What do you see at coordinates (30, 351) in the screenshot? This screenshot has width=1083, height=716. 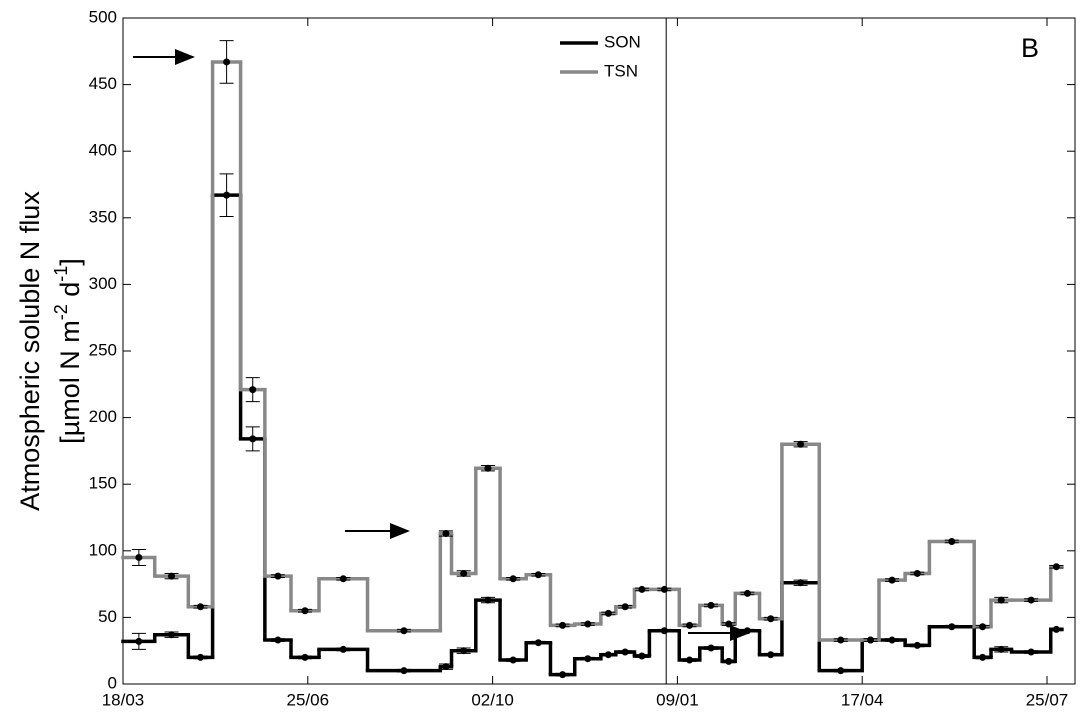 I see `y-axis-title: Atmospheric soluble N flux` at bounding box center [30, 351].